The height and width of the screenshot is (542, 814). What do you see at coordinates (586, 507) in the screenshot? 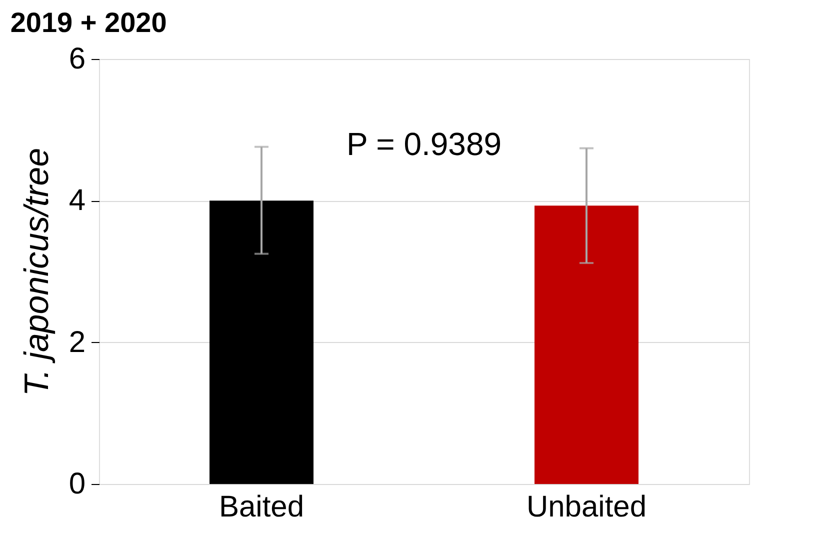
I see `x-tick-label: Unbaited` at bounding box center [586, 507].